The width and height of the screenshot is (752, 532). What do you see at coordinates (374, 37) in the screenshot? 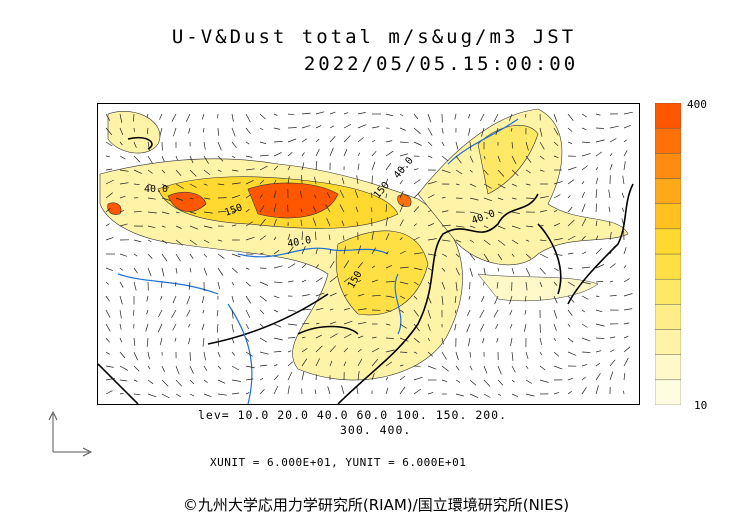
I see `map-title: U-V&Dust total m/s&ug/m3 JST` at bounding box center [374, 37].